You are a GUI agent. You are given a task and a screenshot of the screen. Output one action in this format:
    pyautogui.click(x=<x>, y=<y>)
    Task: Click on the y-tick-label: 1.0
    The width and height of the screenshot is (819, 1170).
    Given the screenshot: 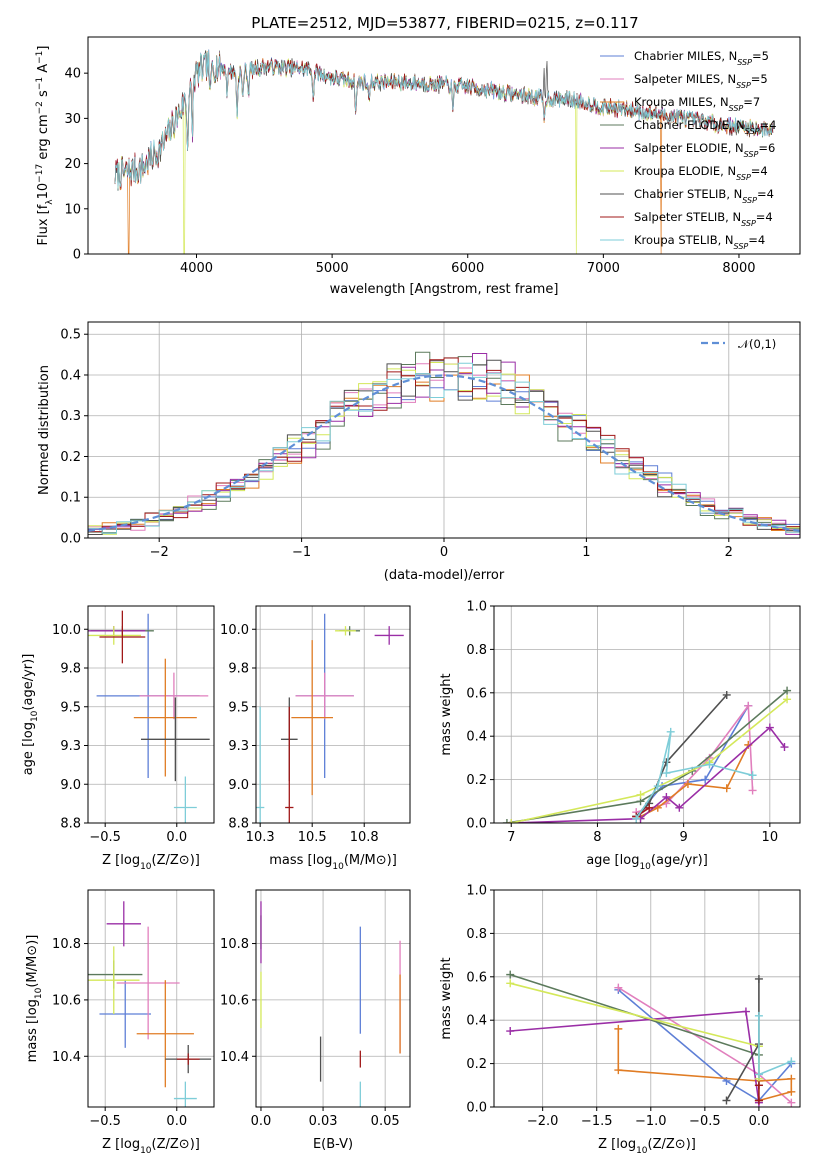 What is the action you would take?
    pyautogui.click(x=476, y=891)
    